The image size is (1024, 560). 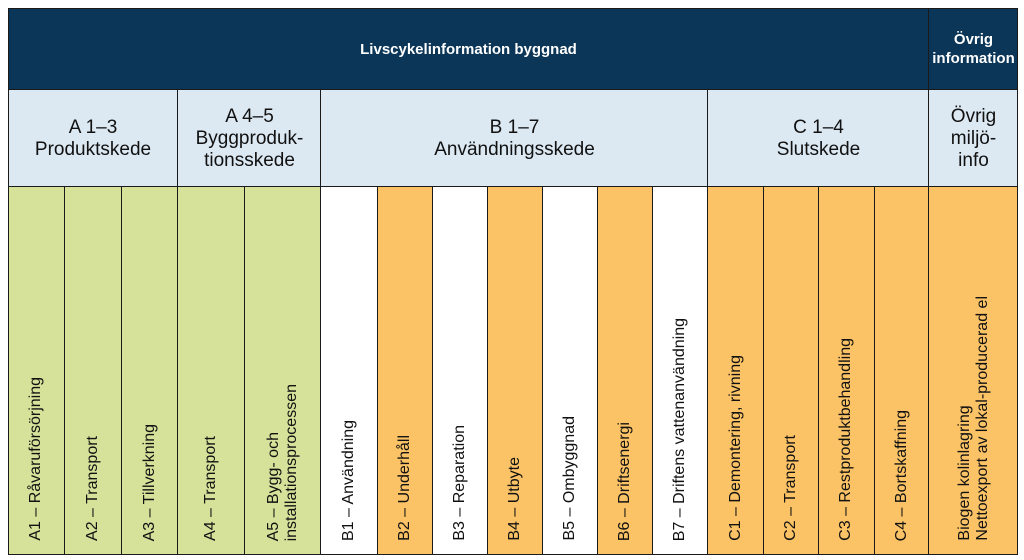 What do you see at coordinates (514, 149) in the screenshot?
I see `group-b1-7-name: Användningsskede` at bounding box center [514, 149].